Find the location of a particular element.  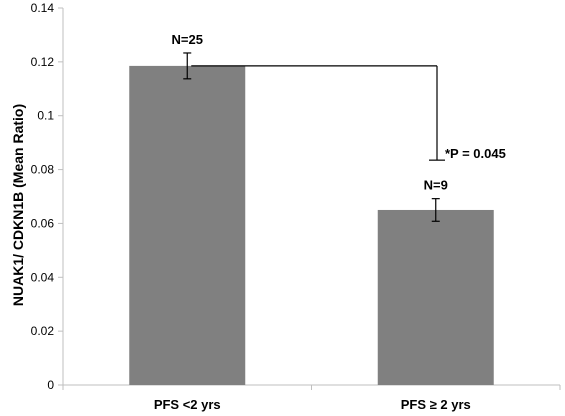

y-tick-label: 0 is located at coordinates (50, 385).